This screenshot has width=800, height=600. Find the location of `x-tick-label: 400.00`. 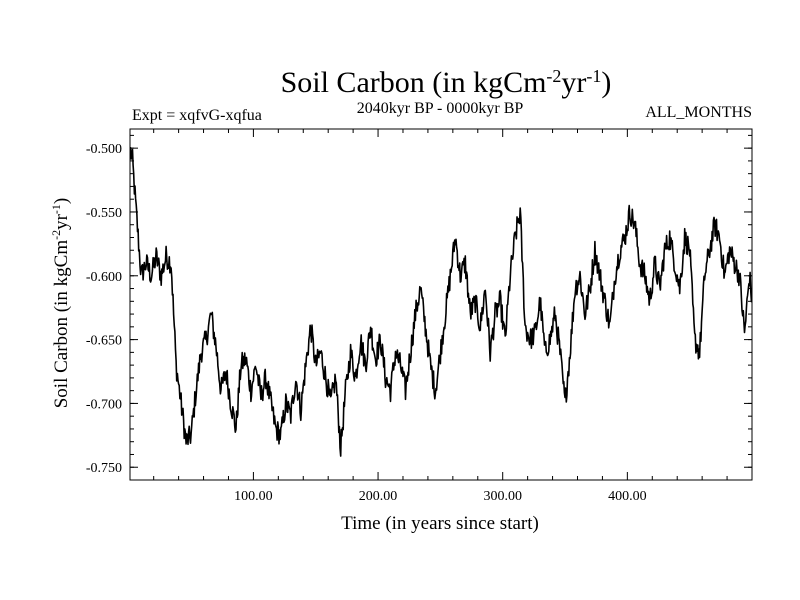

x-tick-label: 400.00 is located at coordinates (627, 496).